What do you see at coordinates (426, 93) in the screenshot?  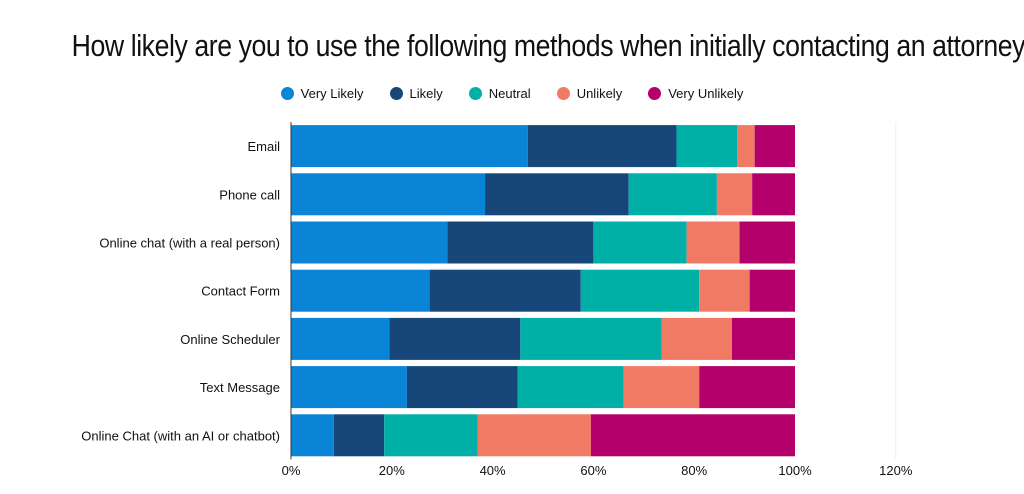 I see `legend-label: Likely` at bounding box center [426, 93].